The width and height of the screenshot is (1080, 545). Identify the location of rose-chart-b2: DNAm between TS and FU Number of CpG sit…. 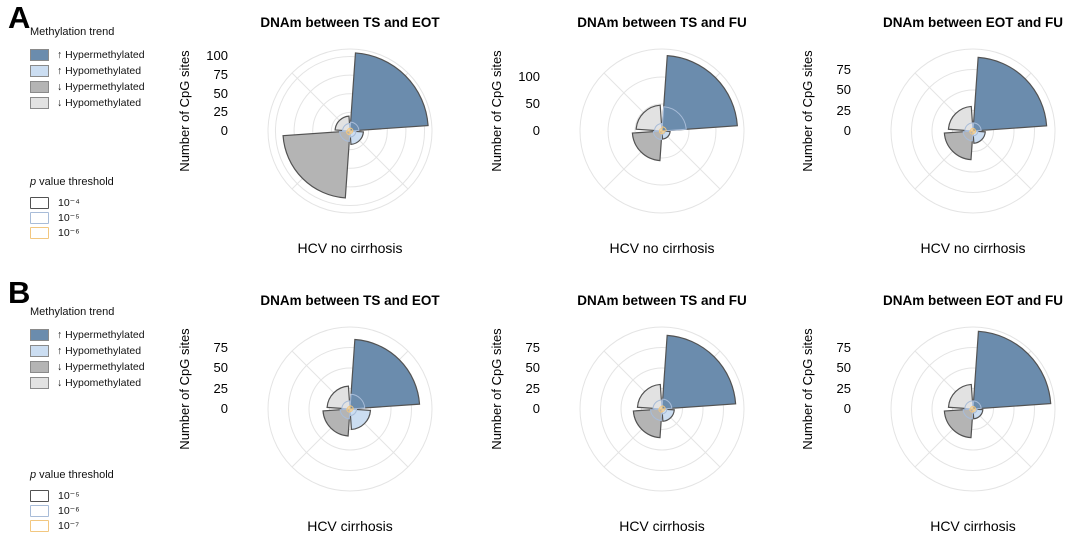
(623, 413).